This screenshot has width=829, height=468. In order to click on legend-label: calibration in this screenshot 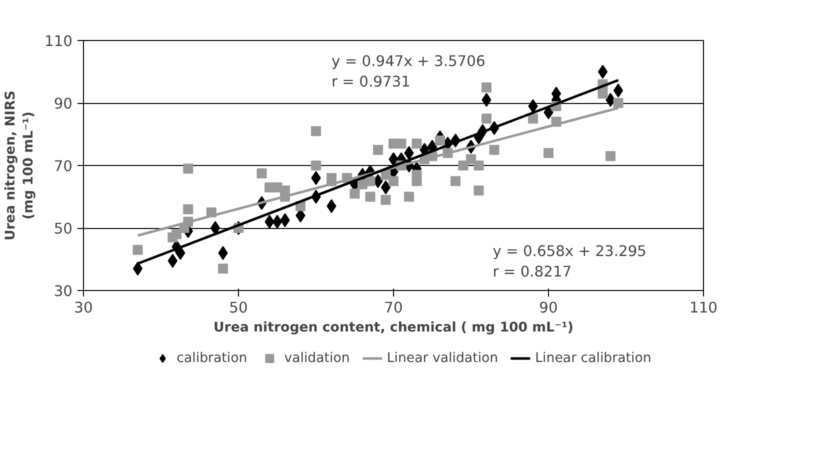, I will do `click(212, 358)`.